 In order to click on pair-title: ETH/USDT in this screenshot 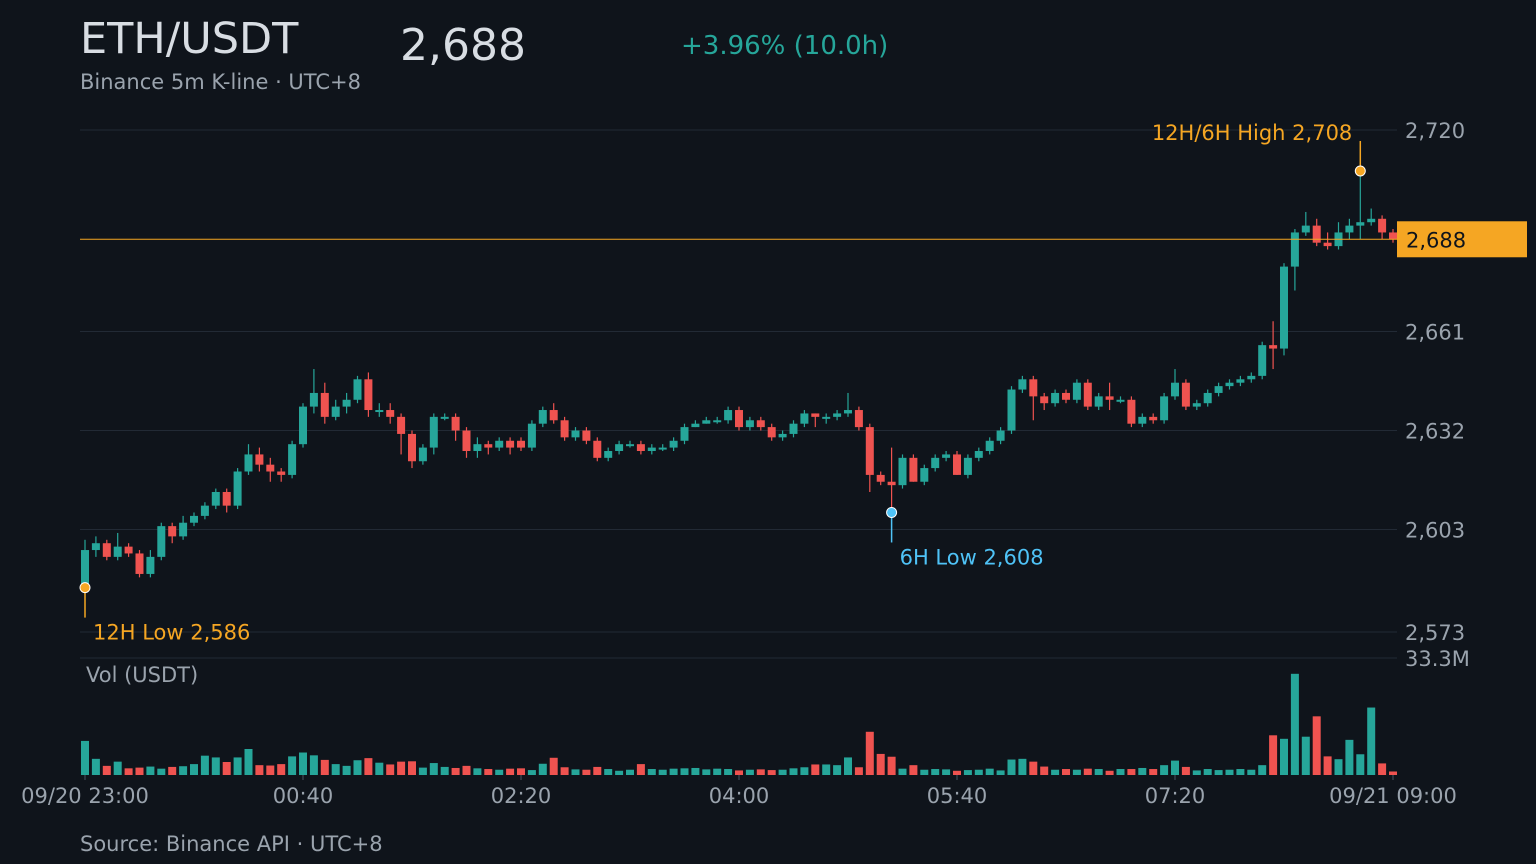, I will do `click(189, 39)`.